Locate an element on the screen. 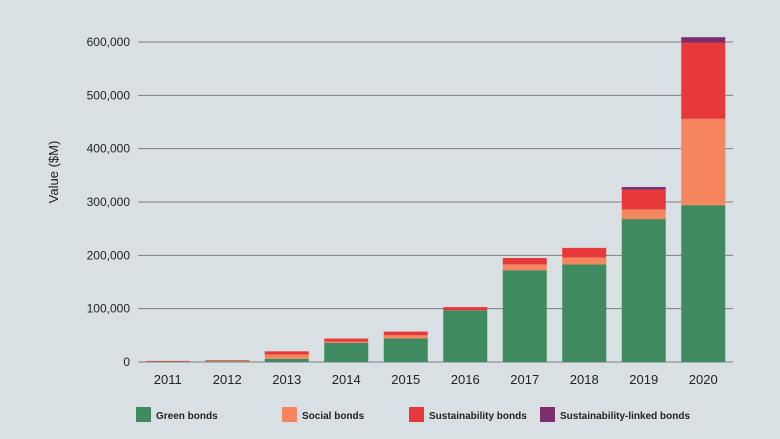 This screenshot has width=780, height=439. bar-segment-sustainability-bonds-2013 is located at coordinates (286, 353).